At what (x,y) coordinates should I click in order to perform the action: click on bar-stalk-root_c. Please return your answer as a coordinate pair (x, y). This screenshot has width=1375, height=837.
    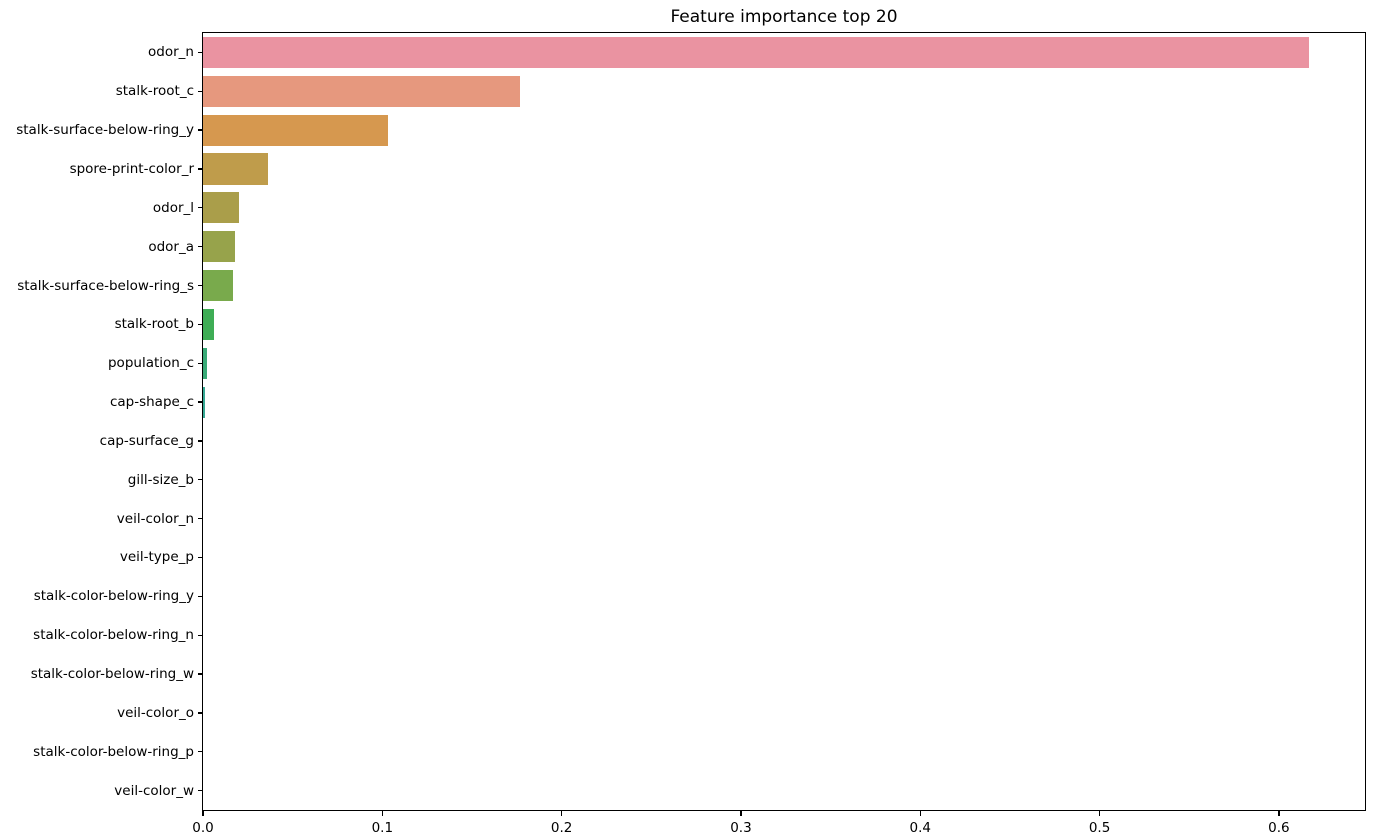
    Looking at the image, I should click on (362, 91).